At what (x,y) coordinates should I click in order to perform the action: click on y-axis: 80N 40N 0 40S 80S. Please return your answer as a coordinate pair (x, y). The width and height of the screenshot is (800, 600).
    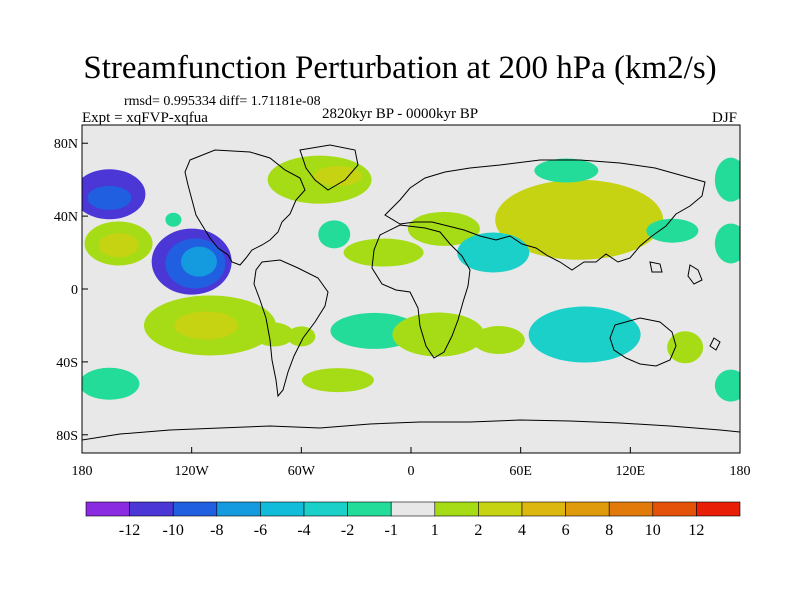
    Looking at the image, I should click on (71, 290).